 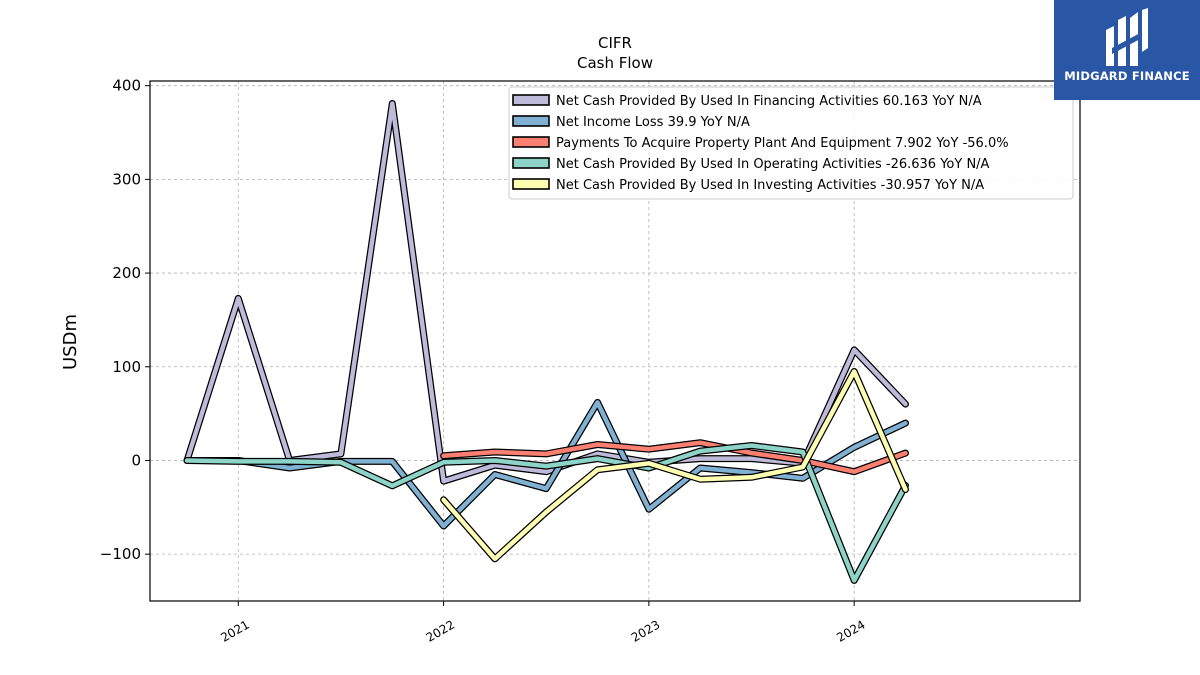 I want to click on chart-subtitle: Cash Flow, so click(x=615, y=63).